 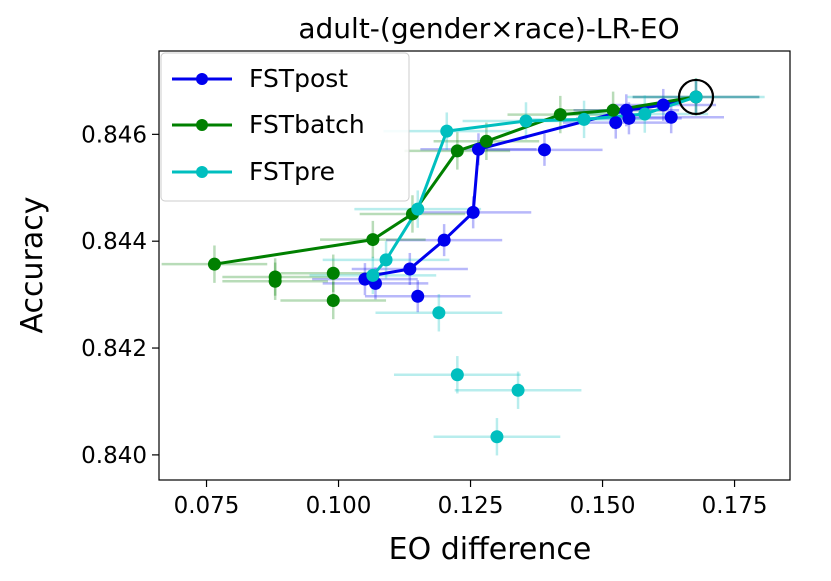 I want to click on x-axis-title: EO difference, so click(x=490, y=549).